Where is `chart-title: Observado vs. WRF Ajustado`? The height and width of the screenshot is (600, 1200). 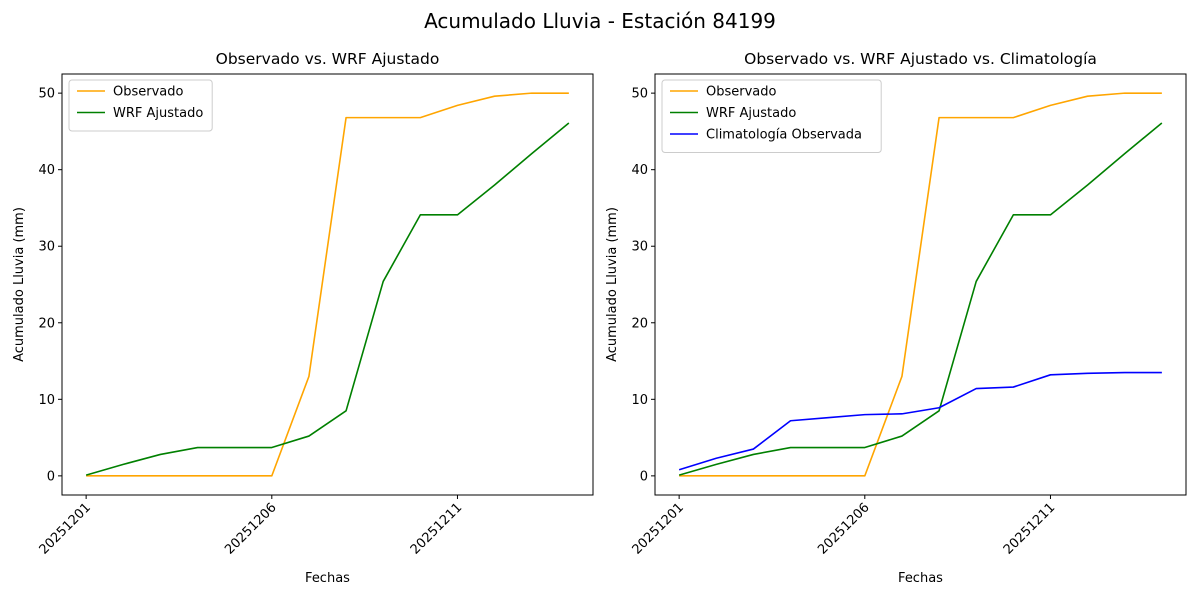
chart-title: Observado vs. WRF Ajustado is located at coordinates (328, 59).